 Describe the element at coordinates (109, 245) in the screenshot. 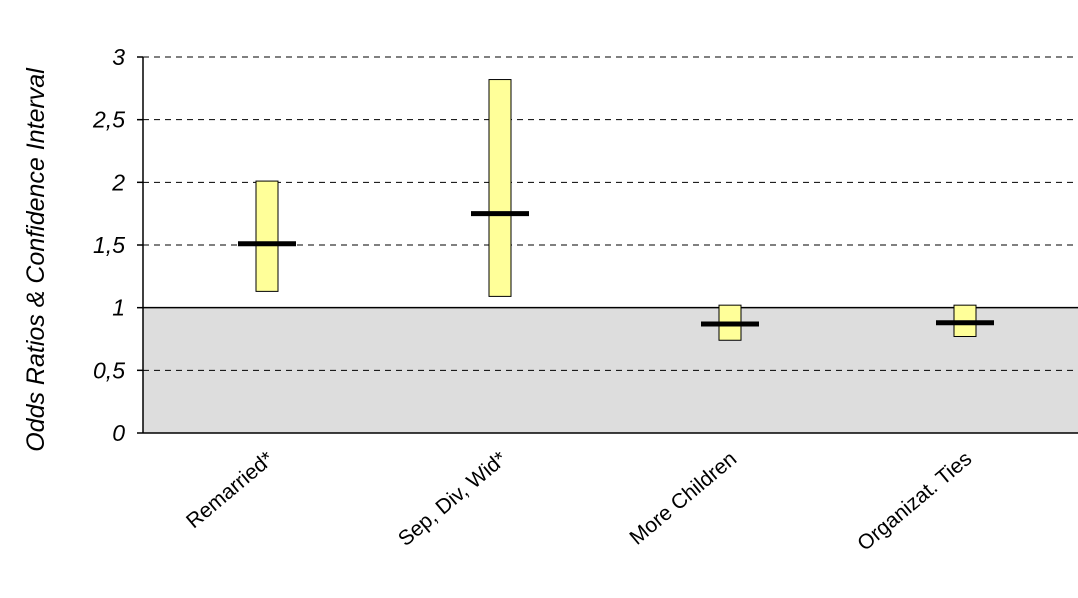

I see `y-tick-label: 1,5` at that location.